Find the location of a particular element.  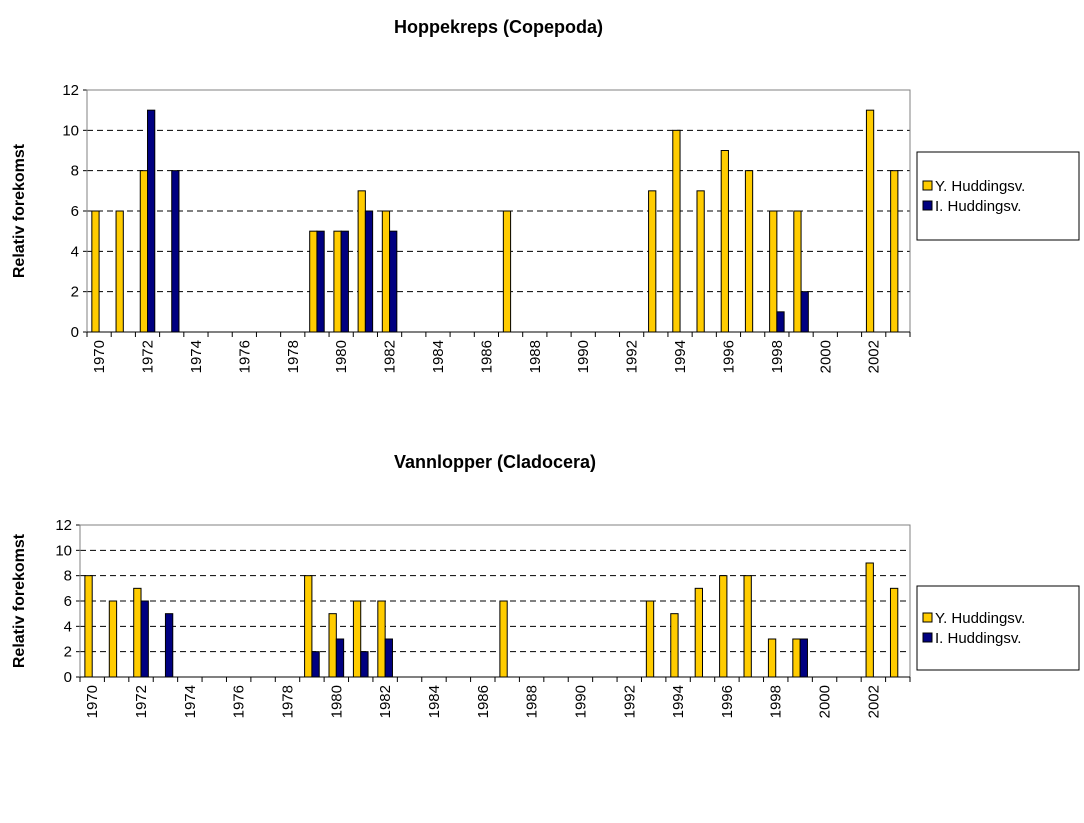

chart-title: Vannlopper (Cladocera) is located at coordinates (495, 462).